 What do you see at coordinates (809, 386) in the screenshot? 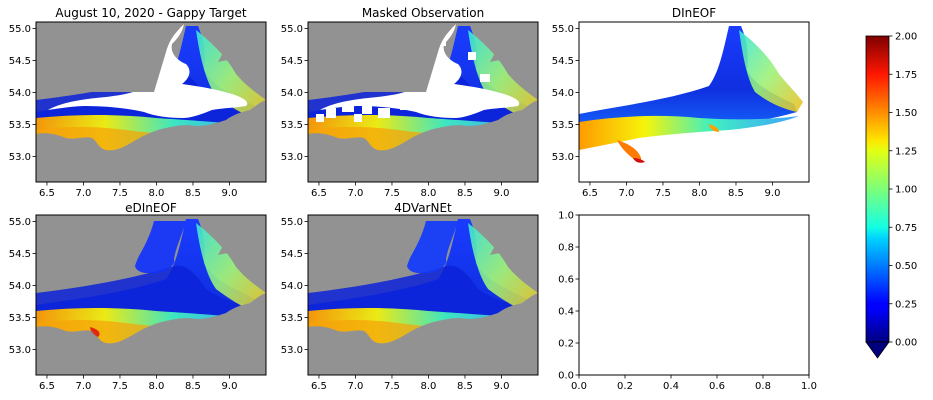
I see `x-tick-label: 1.0` at bounding box center [809, 386].